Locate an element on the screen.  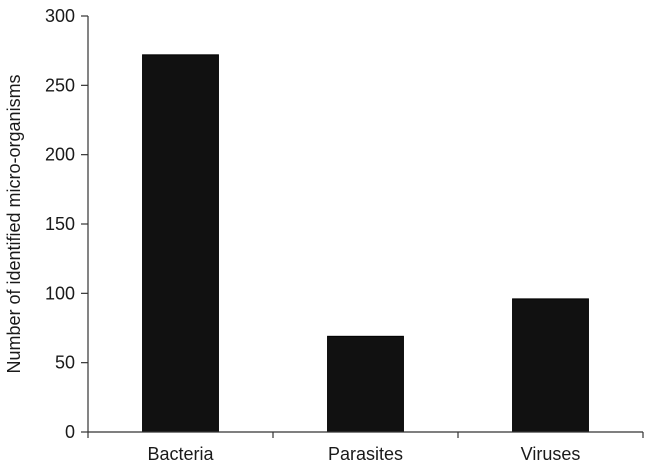
x-tick-label-bacteria: Bacteria is located at coordinates (180, 454).